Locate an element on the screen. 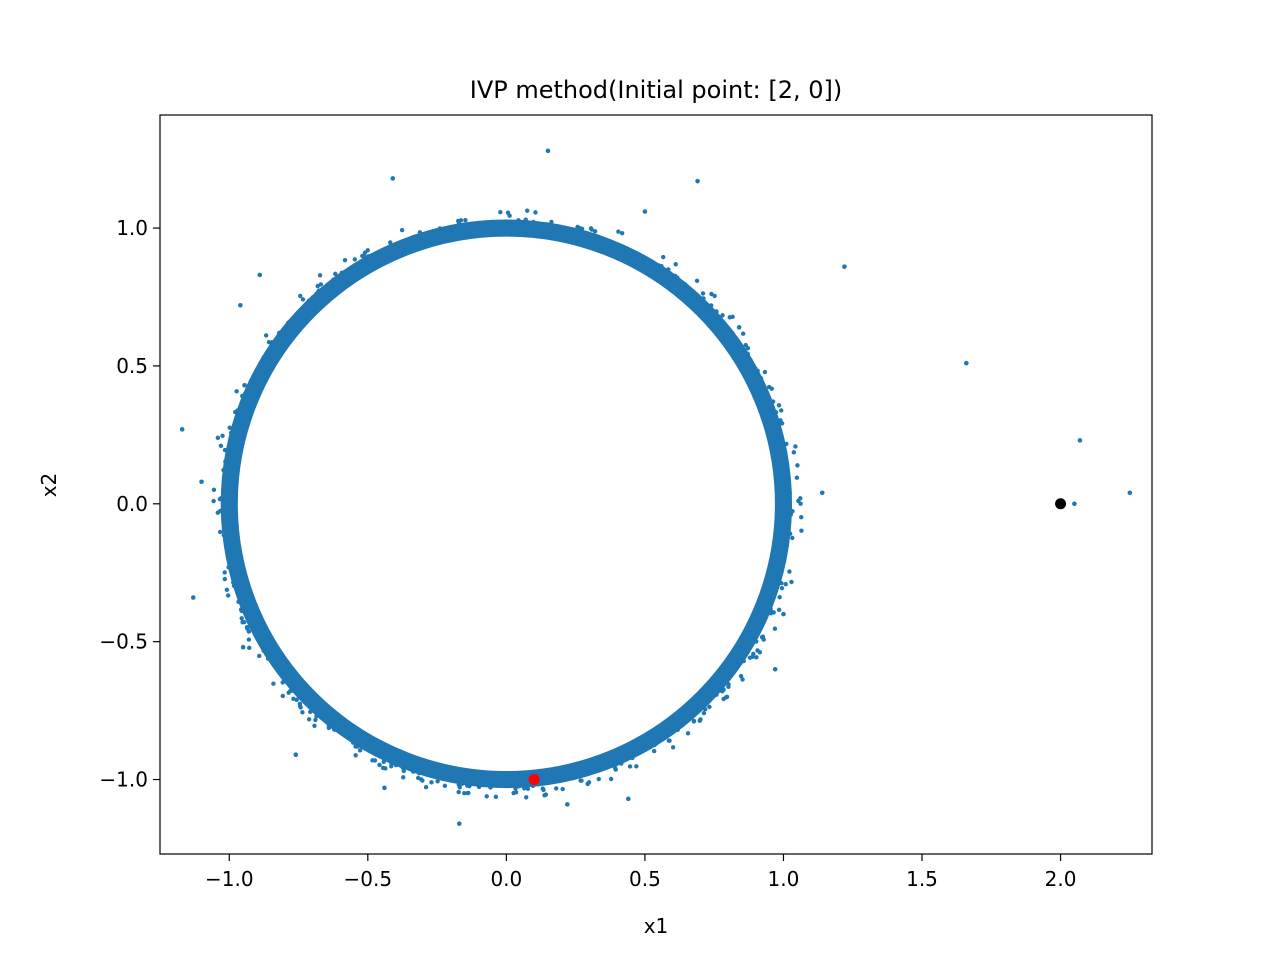 The height and width of the screenshot is (960, 1280). y-tick-label: 1.0 is located at coordinates (132, 228).